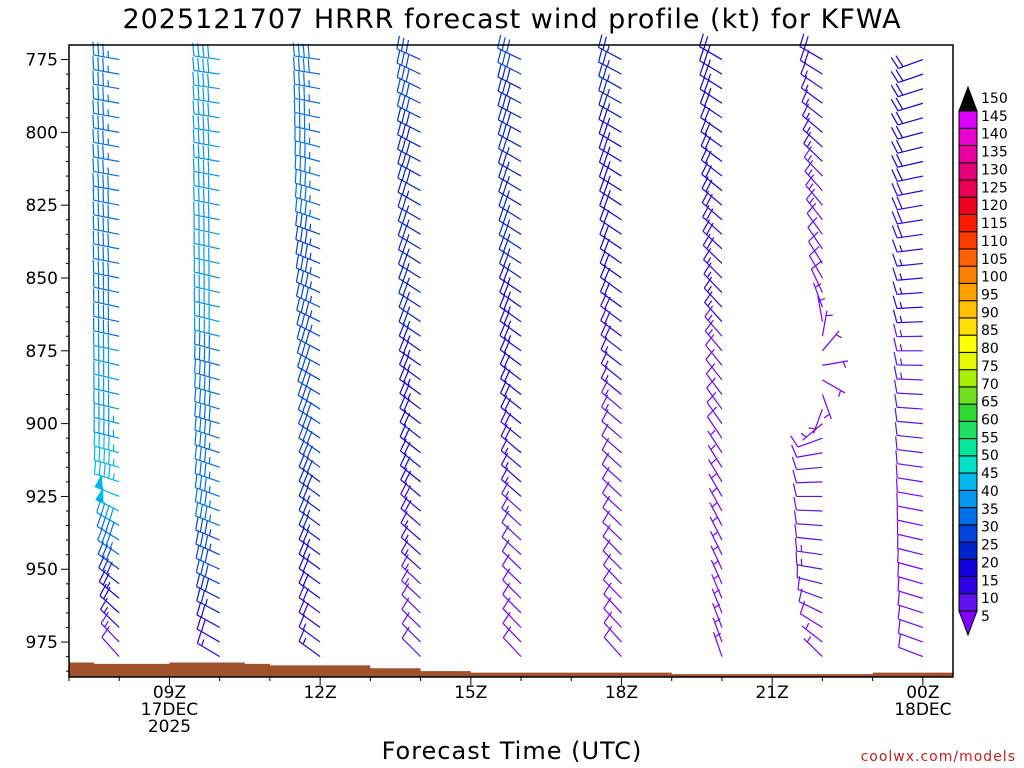  Describe the element at coordinates (990, 456) in the screenshot. I see `colorbar-label: 50` at that location.